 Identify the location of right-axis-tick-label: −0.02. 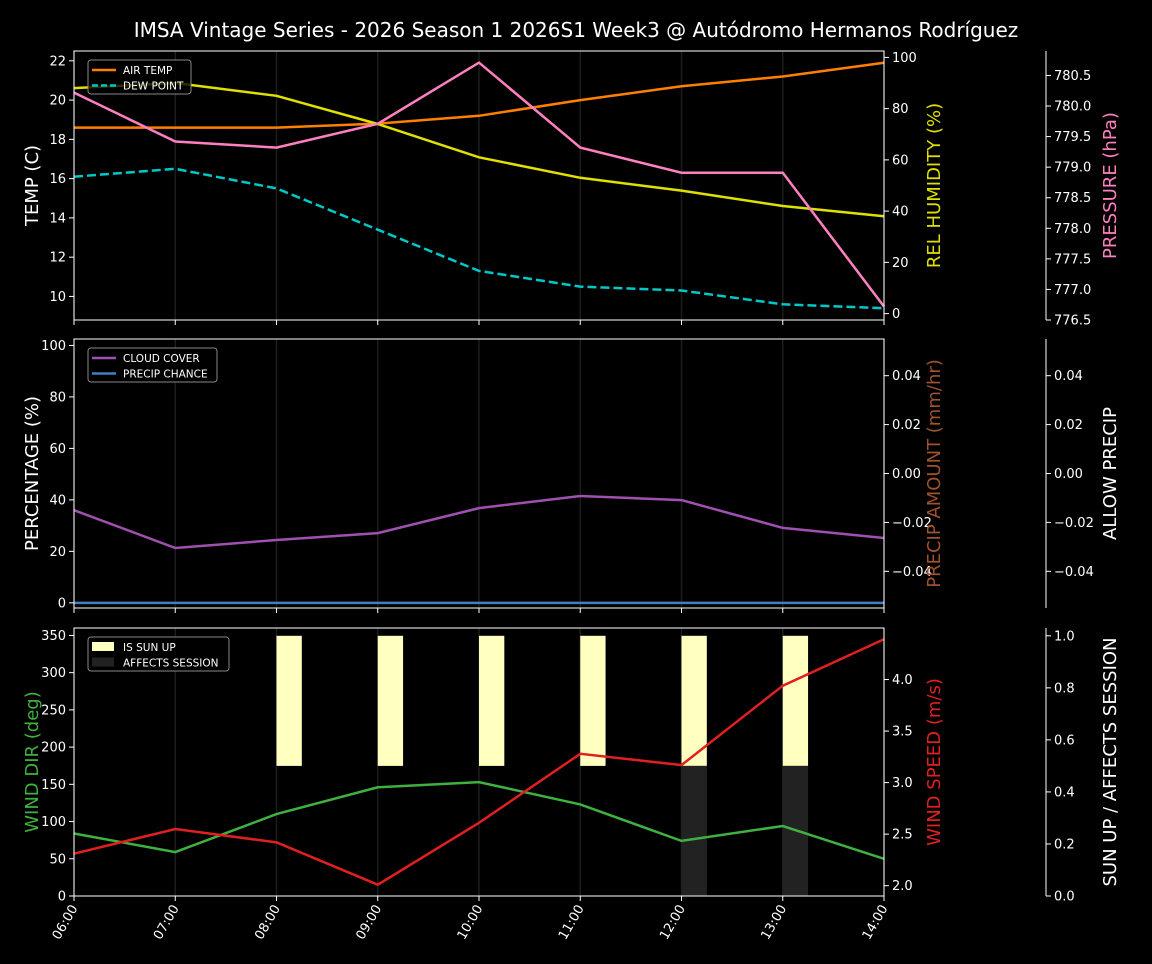
(912, 523).